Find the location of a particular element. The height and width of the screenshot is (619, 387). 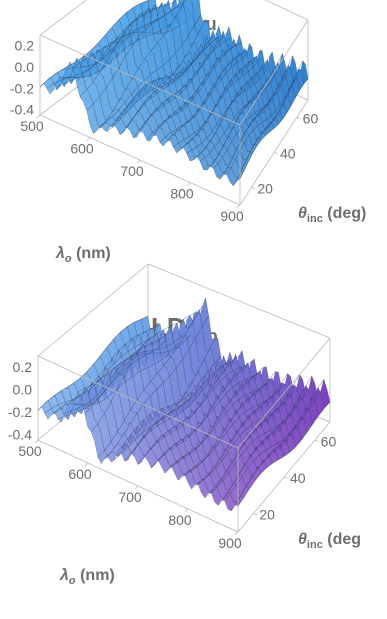

x-tick-label: 600 is located at coordinates (82, 149).